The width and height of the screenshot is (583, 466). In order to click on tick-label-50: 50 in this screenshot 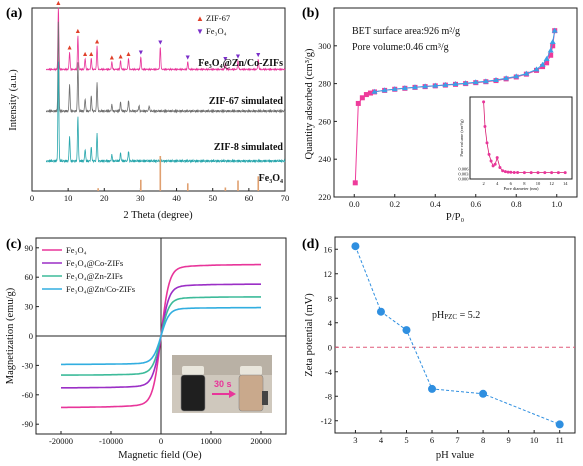, I will do `click(212, 198)`.